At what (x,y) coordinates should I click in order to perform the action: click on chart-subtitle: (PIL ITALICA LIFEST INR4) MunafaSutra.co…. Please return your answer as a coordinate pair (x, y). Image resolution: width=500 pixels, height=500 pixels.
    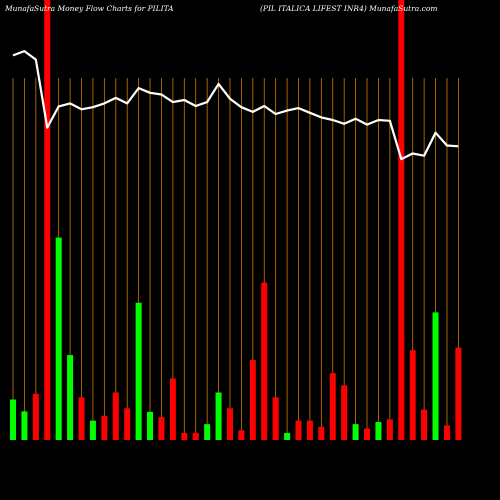
    Looking at the image, I should click on (348, 8).